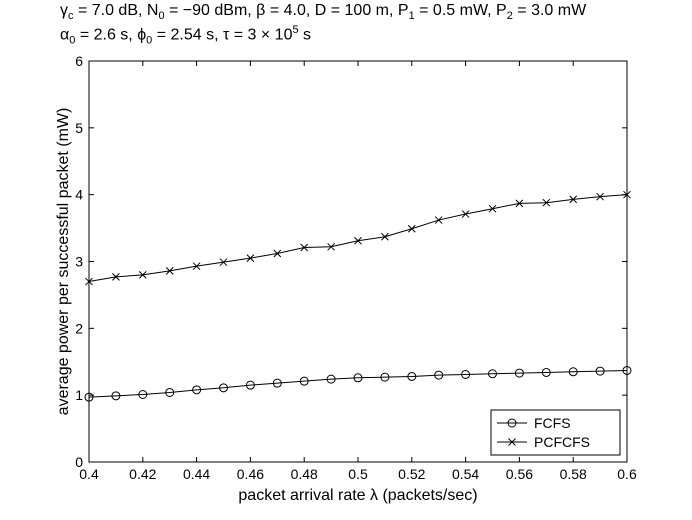 This screenshot has height=520, width=692. I want to click on legend-box, so click(555, 432).